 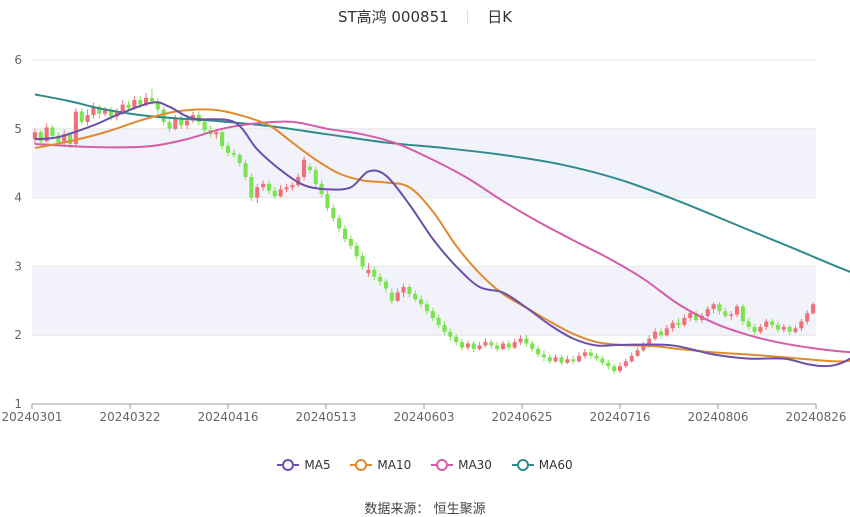 What do you see at coordinates (31, 417) in the screenshot?
I see `x-tick-label: 20240301` at bounding box center [31, 417].